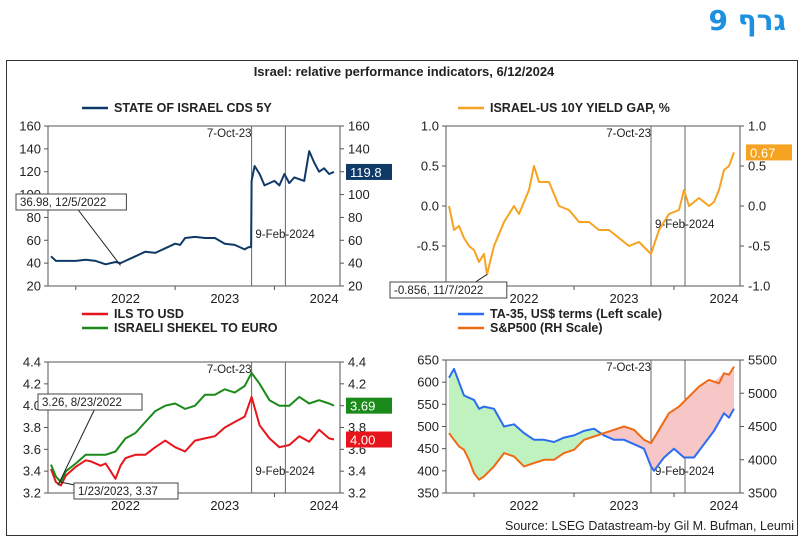  What do you see at coordinates (30, 126) in the screenshot?
I see `y-tick-label-left: 160` at bounding box center [30, 126].